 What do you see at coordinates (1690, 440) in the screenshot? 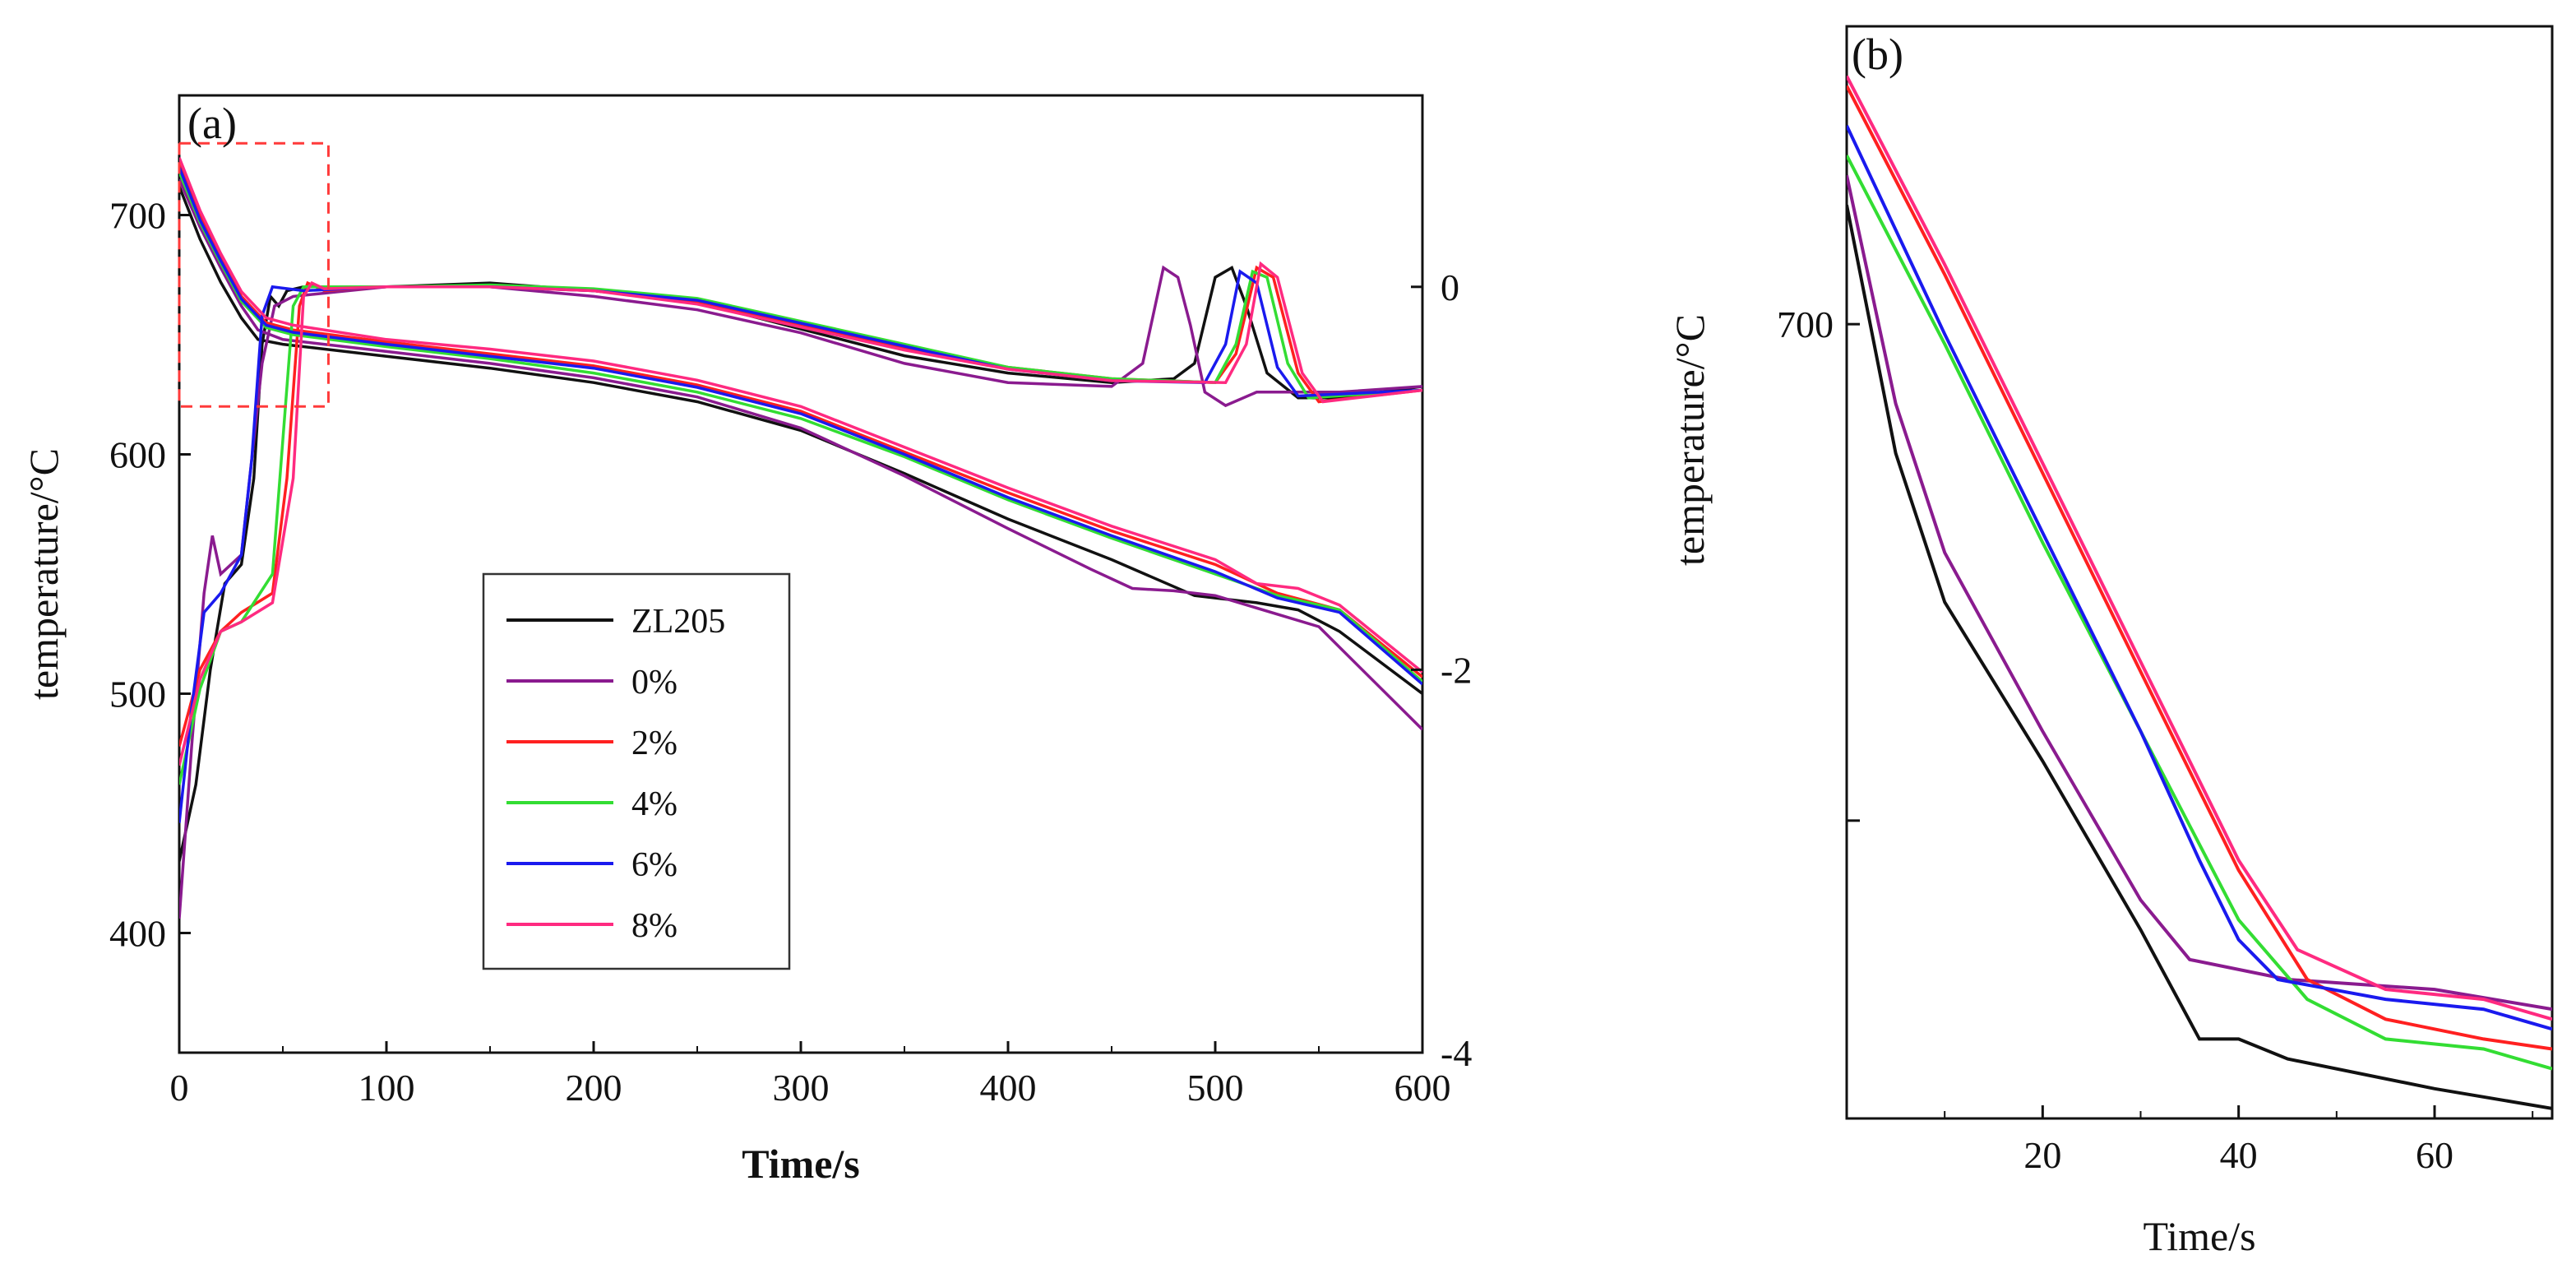
I see `panel-b-y-axis-title: temperature/°C` at bounding box center [1690, 440].